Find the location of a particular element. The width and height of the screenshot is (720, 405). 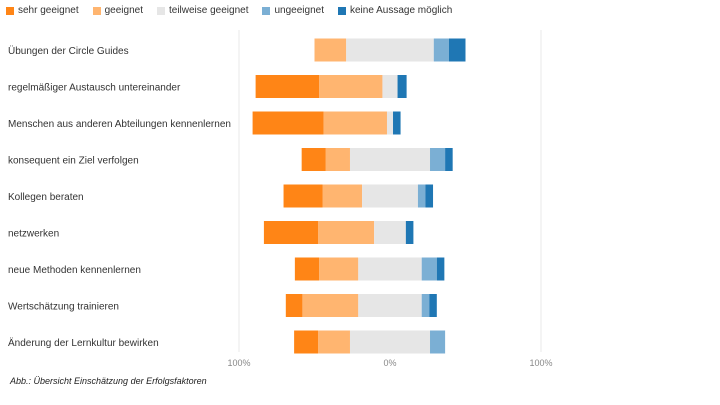

category-label: Kollegen beraten is located at coordinates (46, 197).